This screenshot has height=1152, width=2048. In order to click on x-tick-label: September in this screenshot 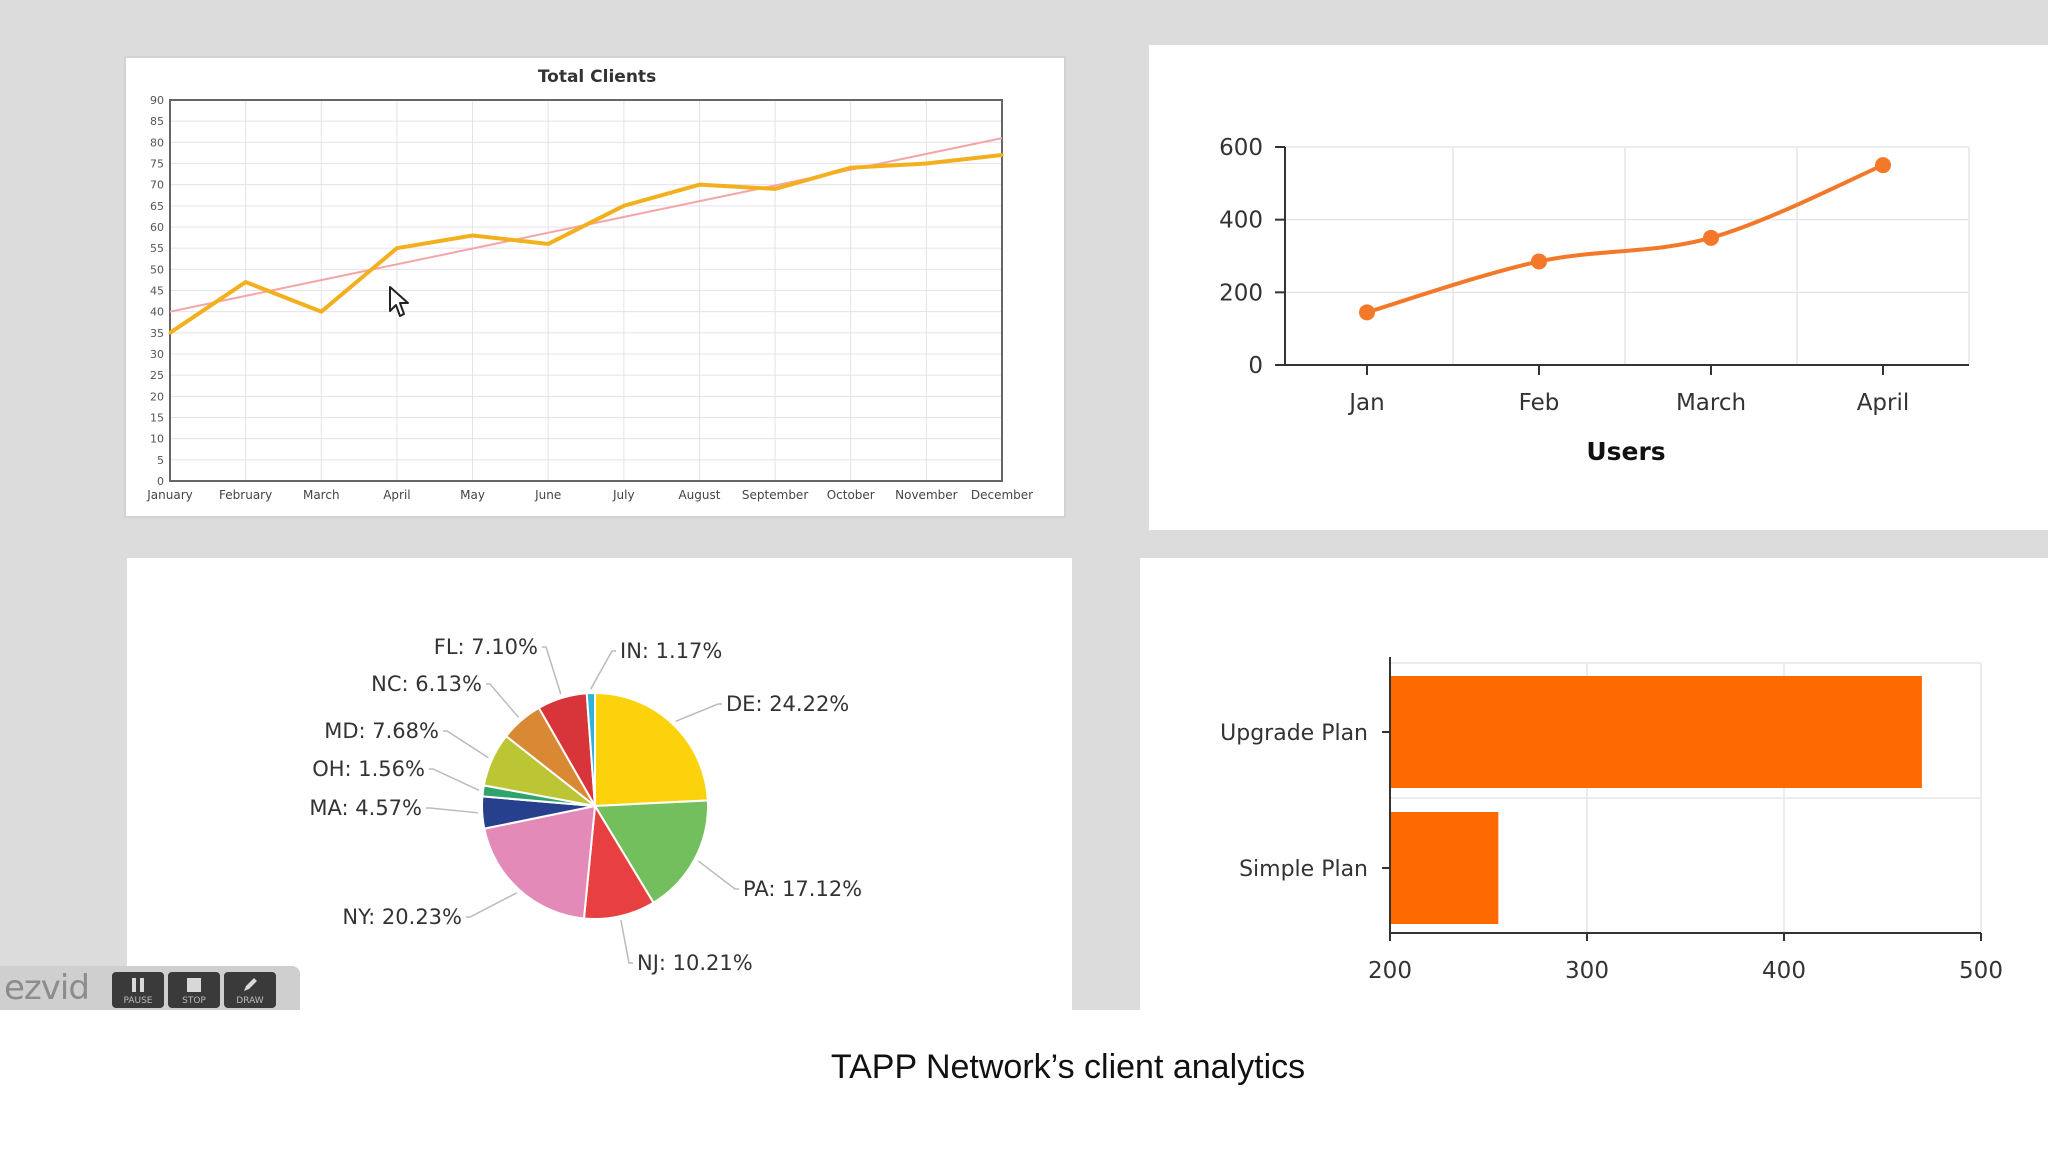, I will do `click(775, 495)`.